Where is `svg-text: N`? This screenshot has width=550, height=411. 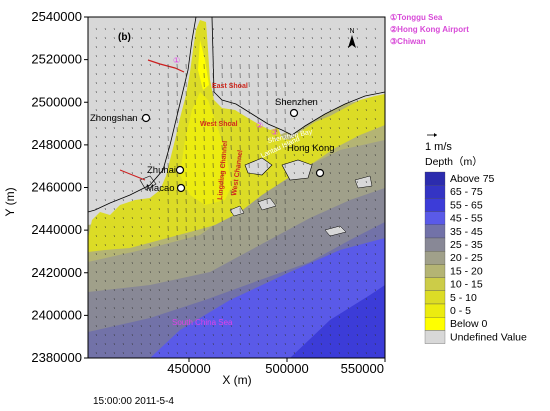
svg-text: N is located at coordinates (351, 31).